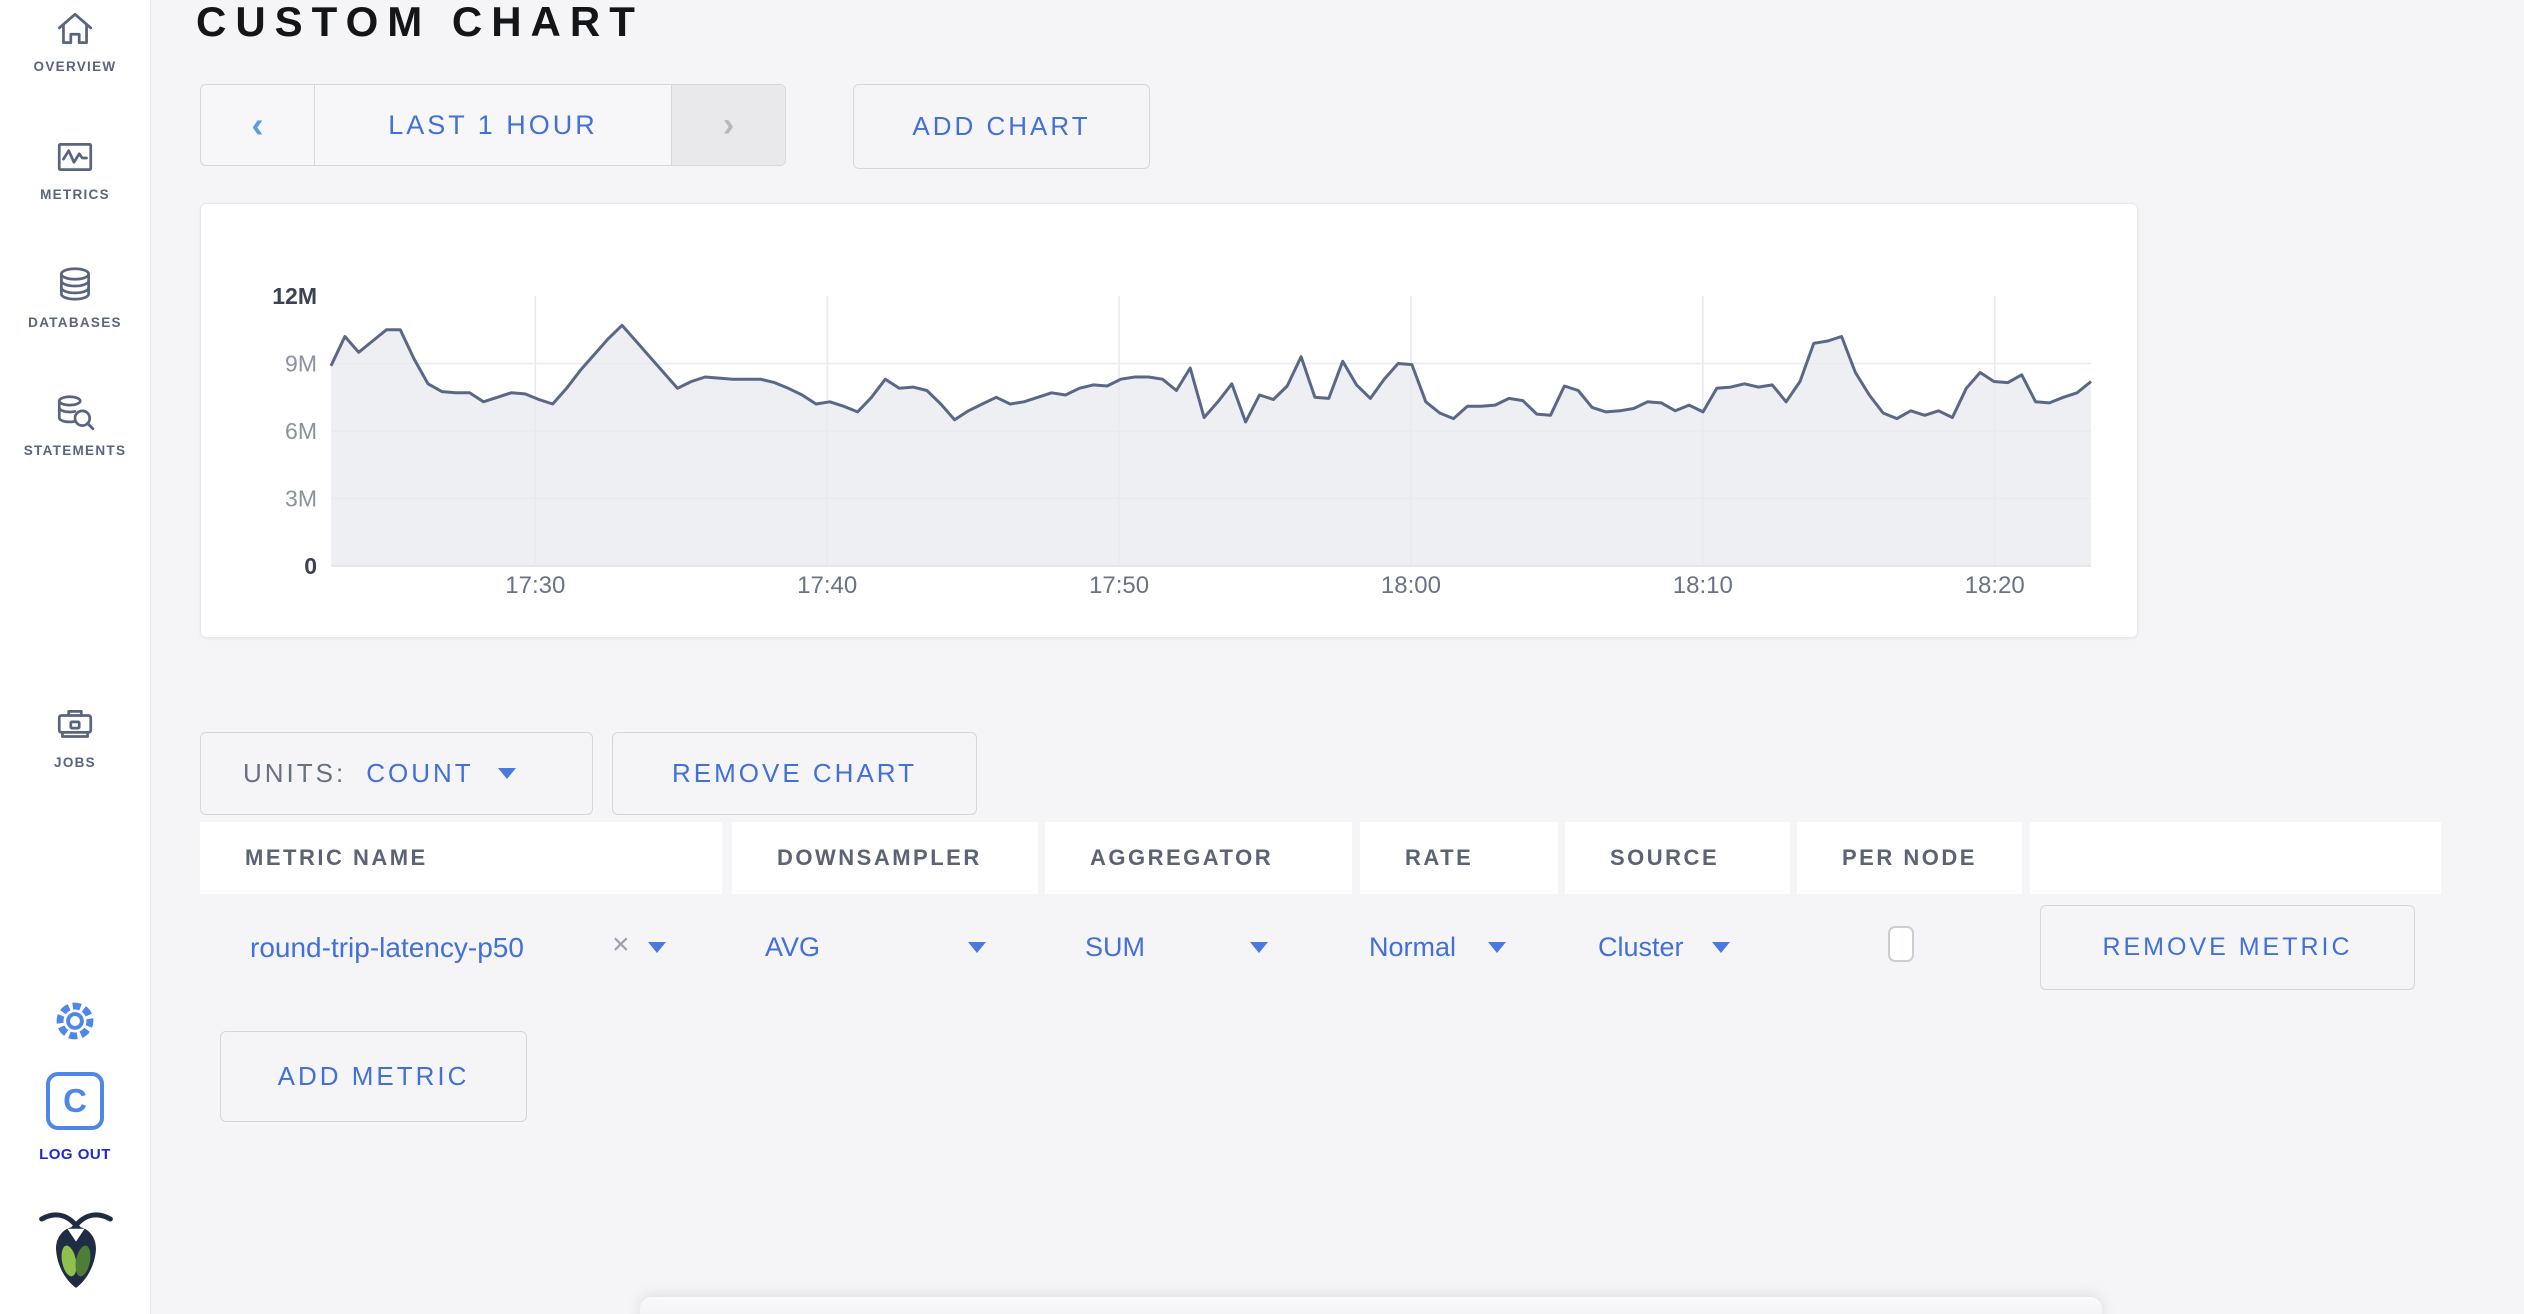 The width and height of the screenshot is (2524, 1314). I want to click on sidebar-item-databases: DATABASES, so click(75, 297).